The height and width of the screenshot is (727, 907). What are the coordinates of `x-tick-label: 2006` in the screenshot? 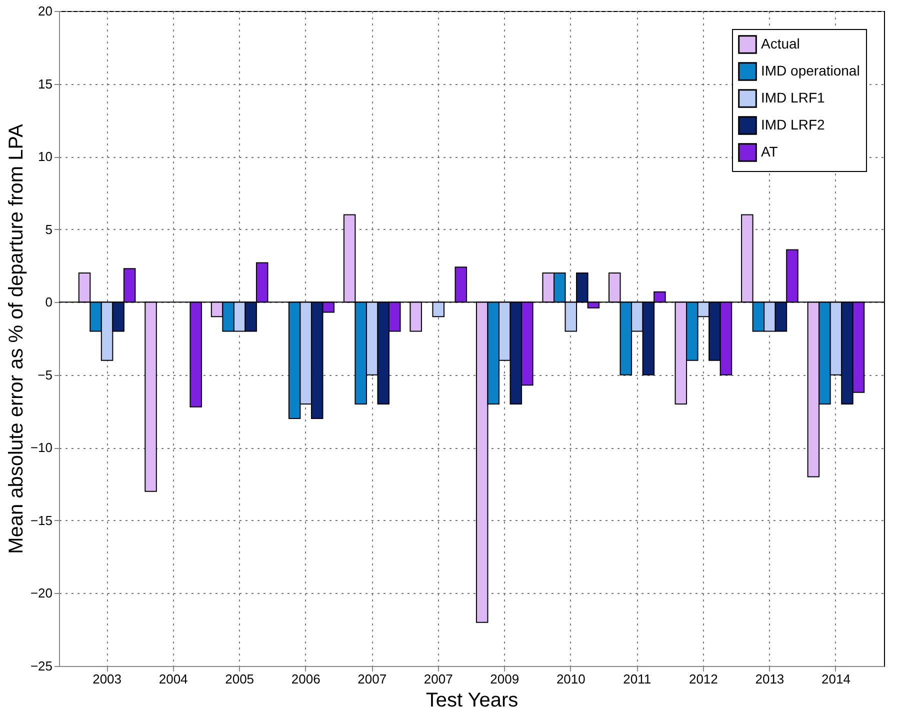 It's located at (305, 679).